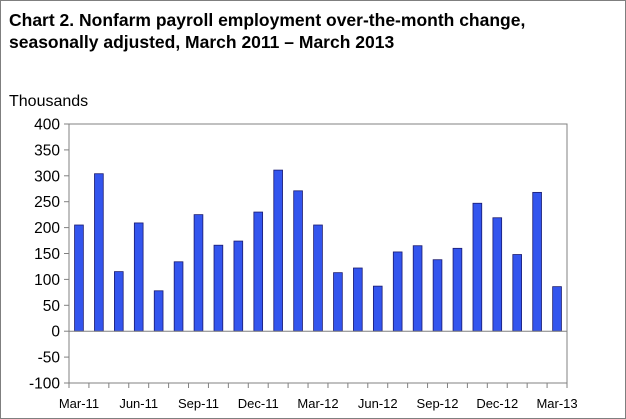 The image size is (626, 419). What do you see at coordinates (47, 150) in the screenshot?
I see `y-tick-label: 350` at bounding box center [47, 150].